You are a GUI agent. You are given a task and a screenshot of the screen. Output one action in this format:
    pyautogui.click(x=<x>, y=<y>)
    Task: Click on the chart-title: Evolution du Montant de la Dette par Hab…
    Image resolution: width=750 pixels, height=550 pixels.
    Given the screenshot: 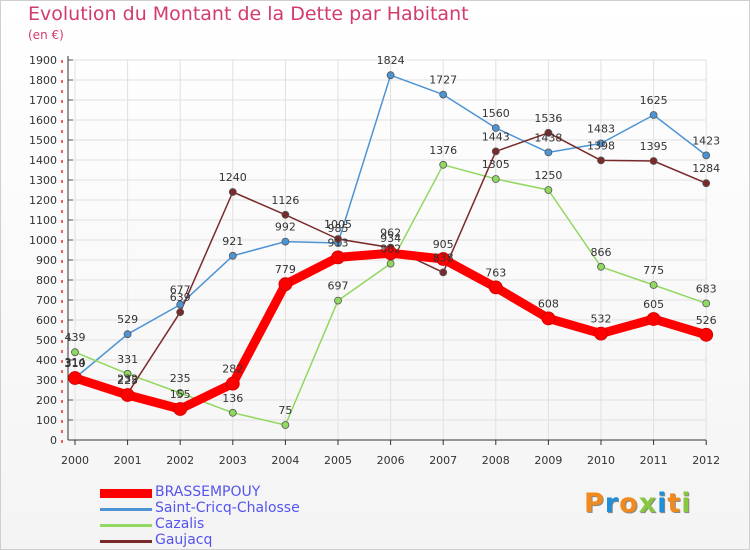 What is the action you would take?
    pyautogui.click(x=248, y=14)
    